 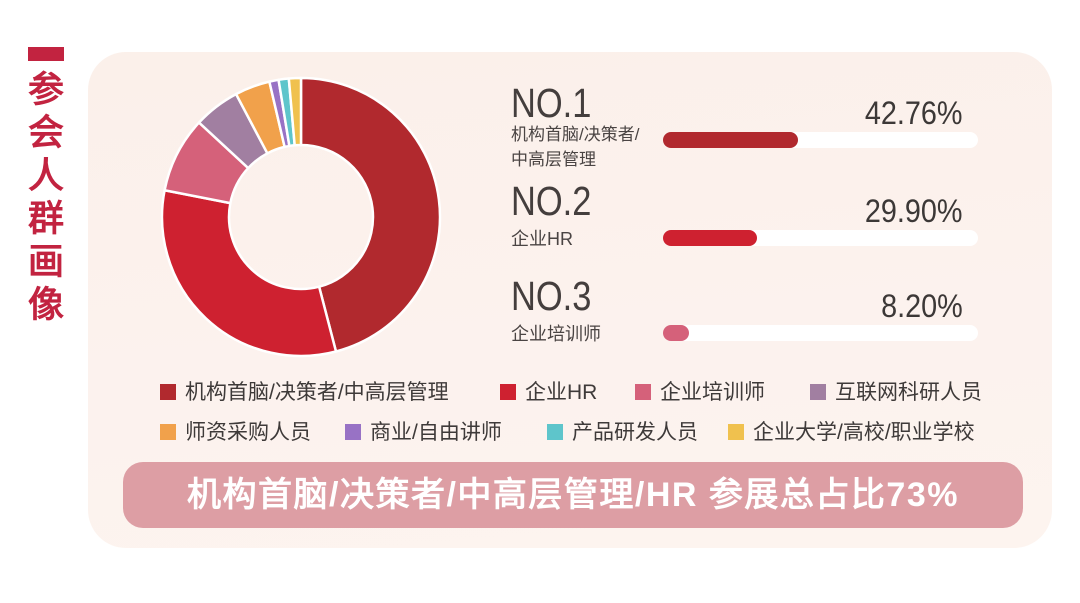 What do you see at coordinates (540, 321) in the screenshot?
I see `ranking-row-3: NO.3 企业培训师 8.20%` at bounding box center [540, 321].